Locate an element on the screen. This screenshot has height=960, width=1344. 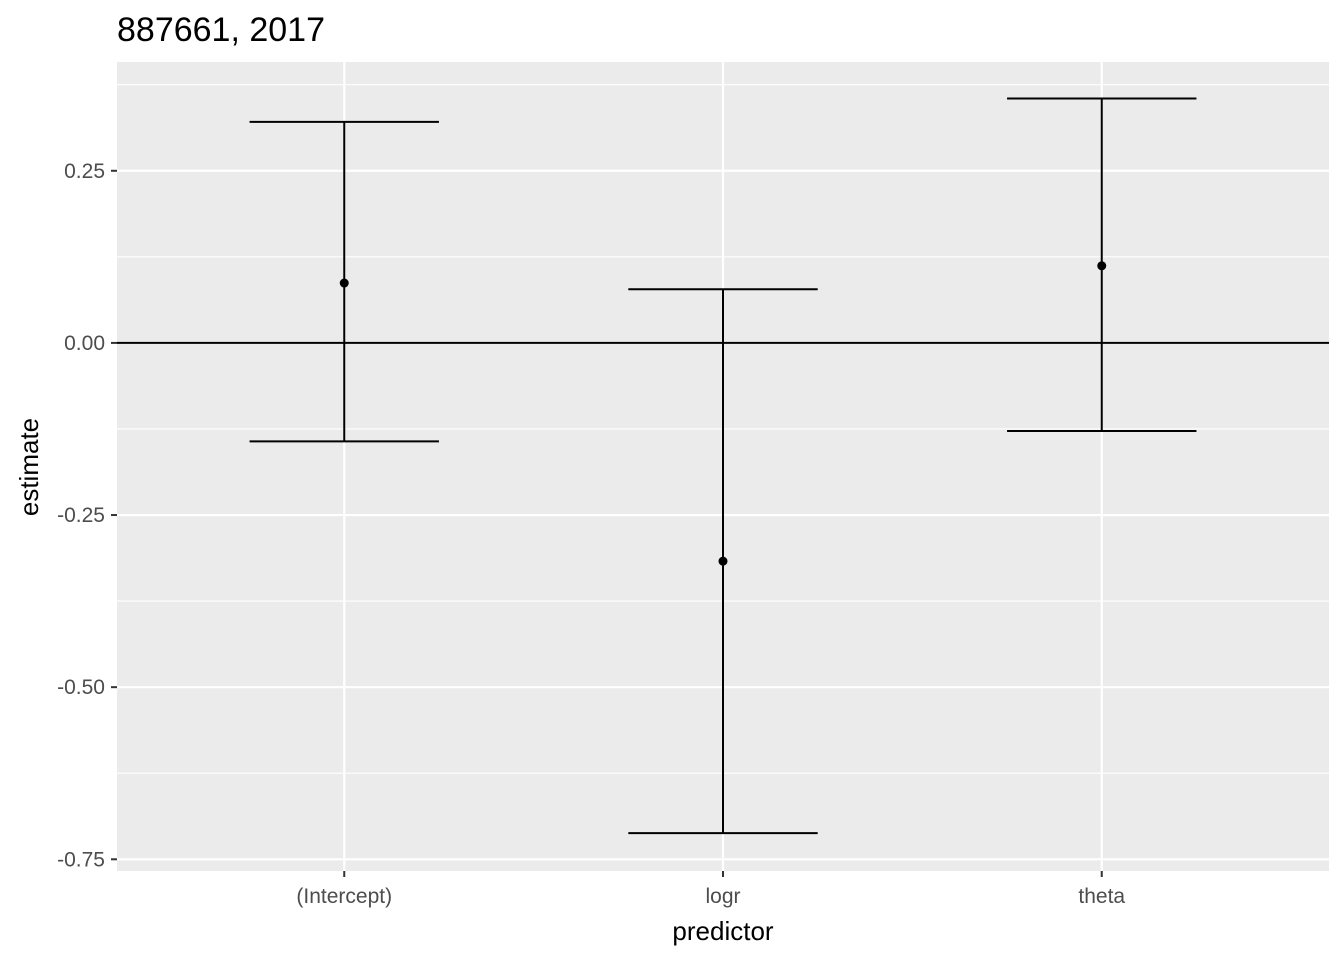
y-axis-title: estimate is located at coordinates (29, 467).